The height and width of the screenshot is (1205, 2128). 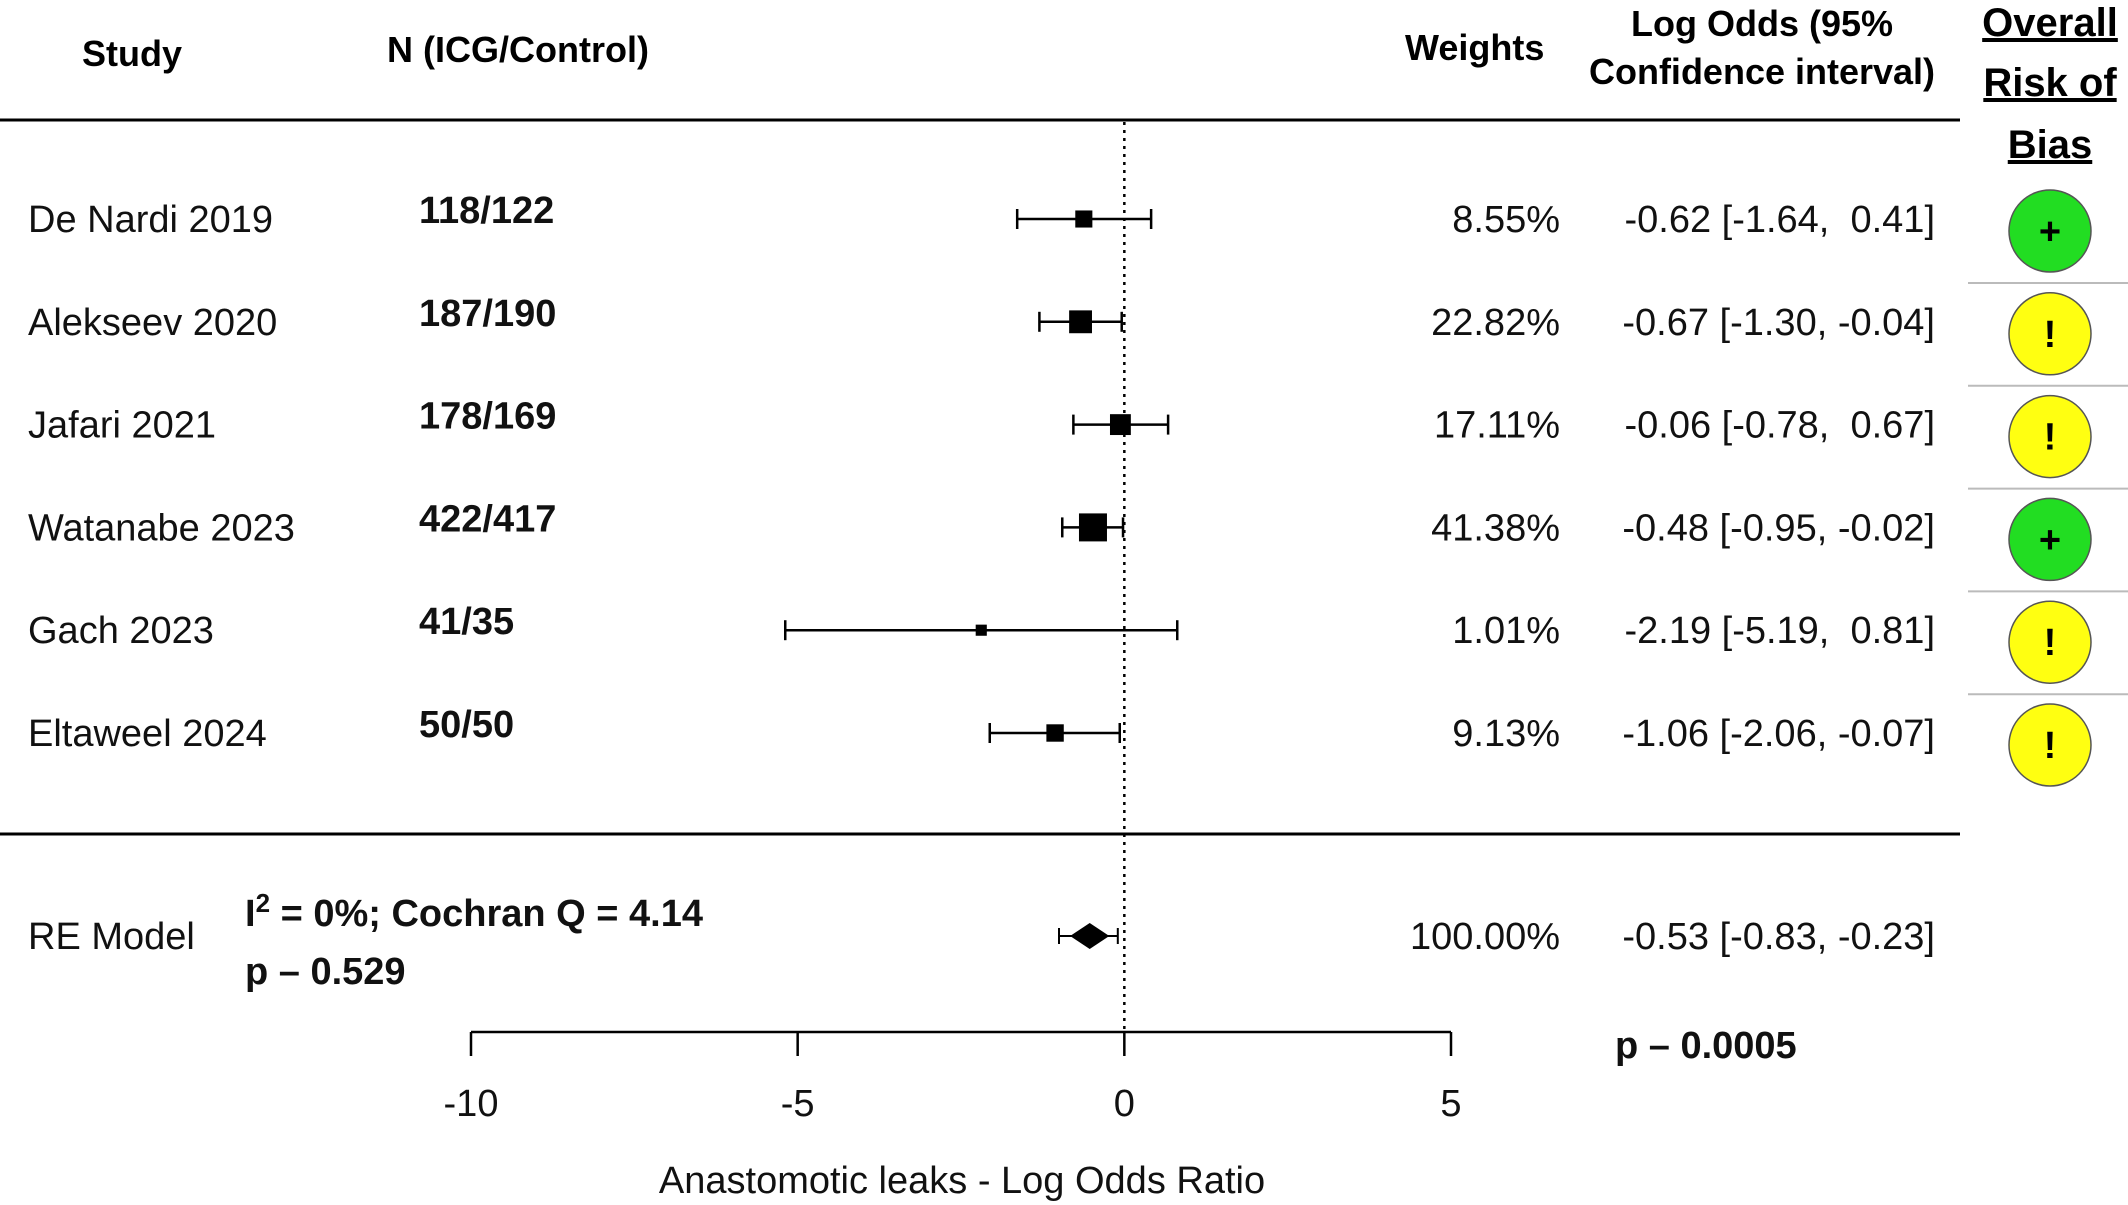 I want to click on header-rob-3: Bias, so click(x=2050, y=145).